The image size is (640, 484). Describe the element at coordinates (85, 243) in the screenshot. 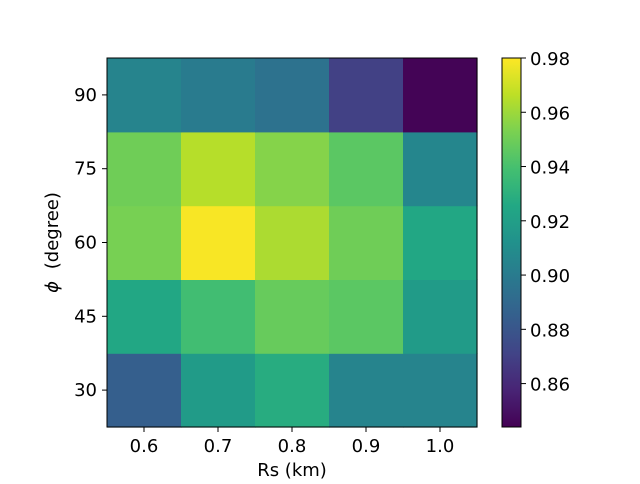

I see `y-tick-label: 60` at that location.